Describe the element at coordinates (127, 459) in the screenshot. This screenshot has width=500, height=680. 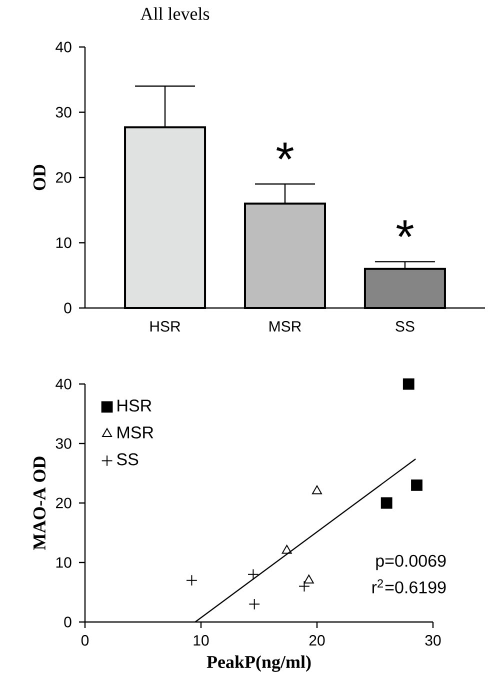
I see `legend-label: SS` at that location.